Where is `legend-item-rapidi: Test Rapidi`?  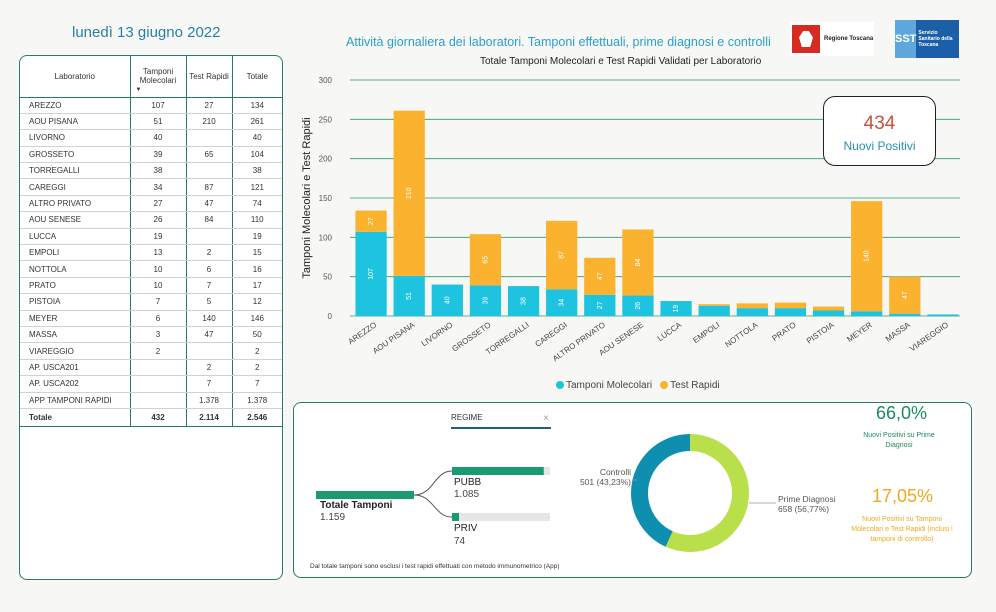 legend-item-rapidi: Test Rapidi is located at coordinates (690, 385).